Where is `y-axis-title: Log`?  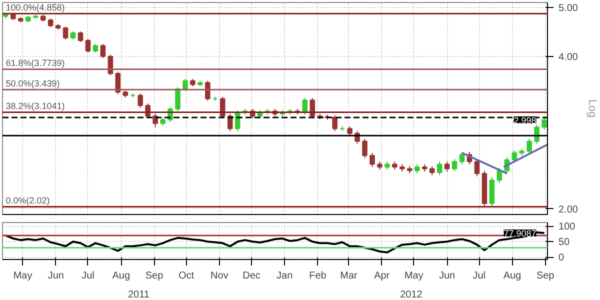
y-axis-title: Log is located at coordinates (592, 108).